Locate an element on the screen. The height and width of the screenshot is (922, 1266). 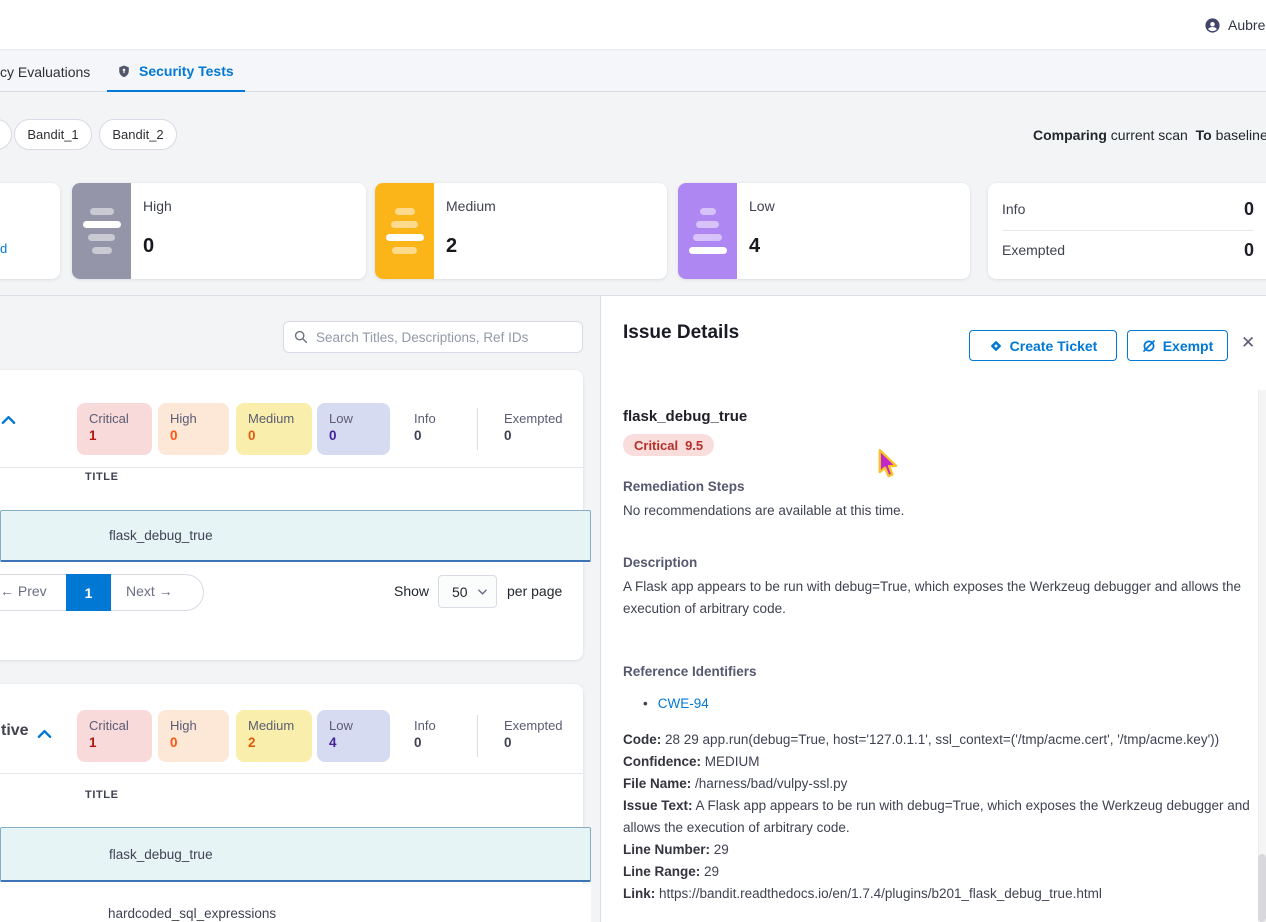
field-label: File Name: is located at coordinates (657, 783).